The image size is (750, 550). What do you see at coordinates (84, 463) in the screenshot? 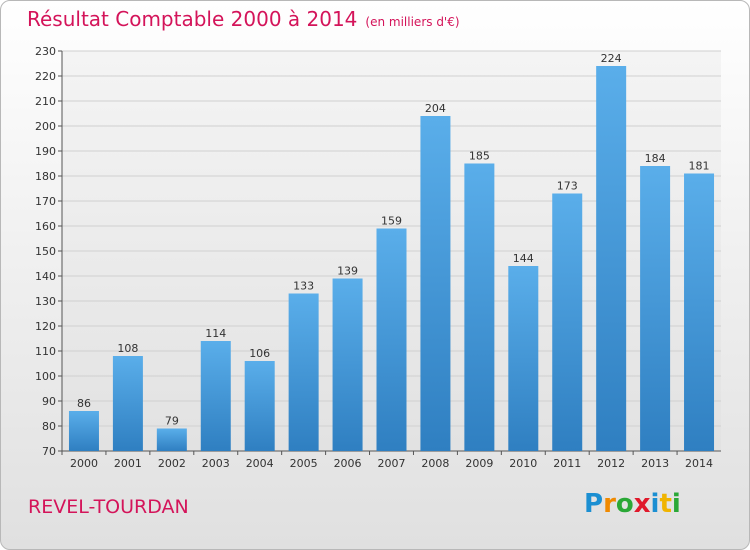
I see `x-tick-label: 2000` at bounding box center [84, 463].